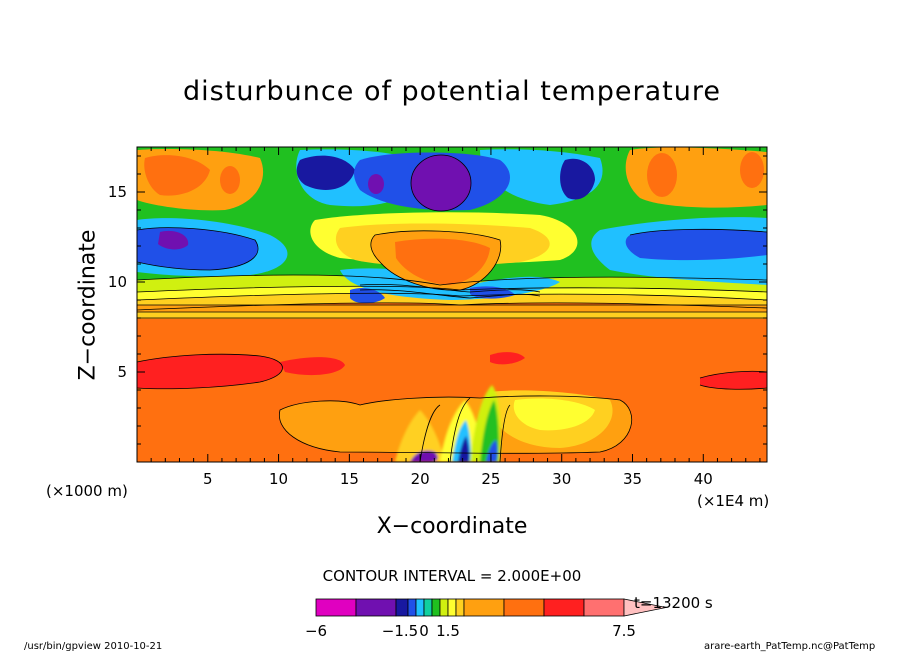 Image resolution: width=904 pixels, height=654 pixels. What do you see at coordinates (448, 631) in the screenshot?
I see `colorbar-label: 1.5` at bounding box center [448, 631].